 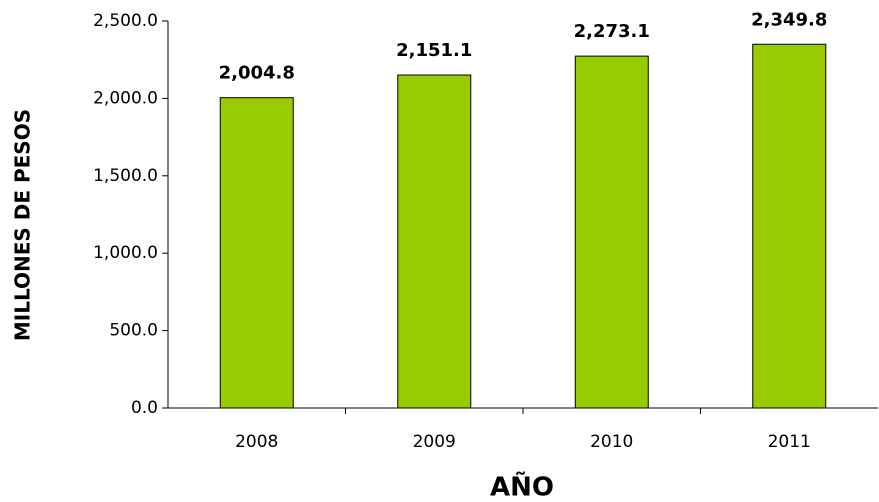 I want to click on x-axis-title: AÑO, so click(x=522, y=486).